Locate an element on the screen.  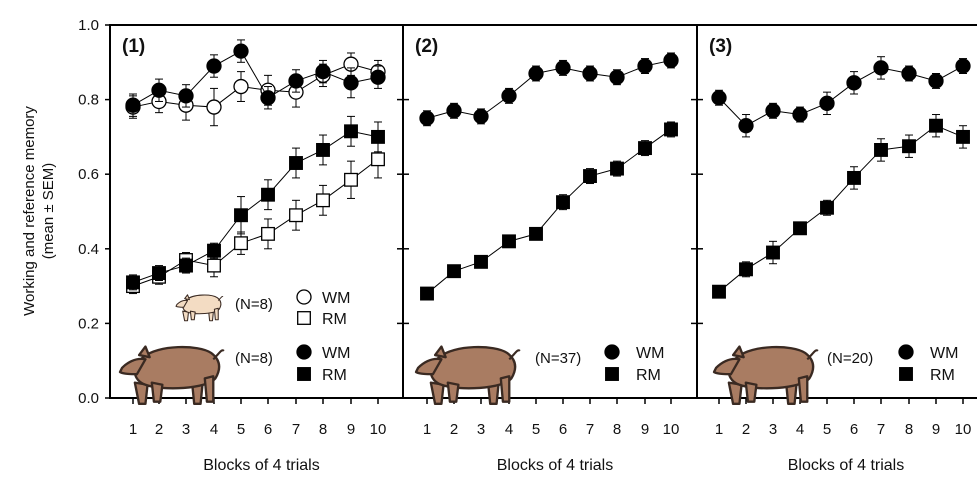
y-tick-label: 0.8 is located at coordinates (88, 100).